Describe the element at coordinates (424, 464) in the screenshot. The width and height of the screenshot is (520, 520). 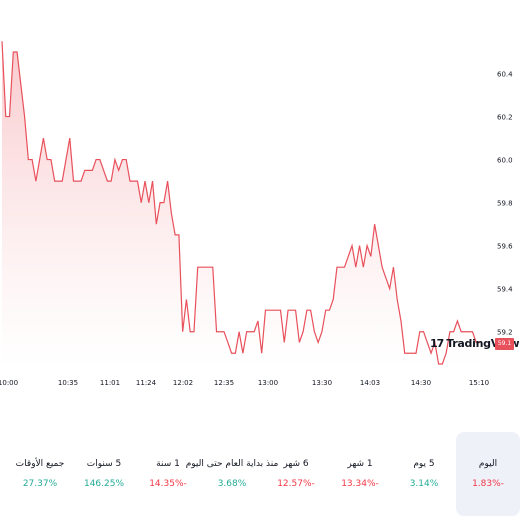
I see `period-label: 5 يوم` at that location.